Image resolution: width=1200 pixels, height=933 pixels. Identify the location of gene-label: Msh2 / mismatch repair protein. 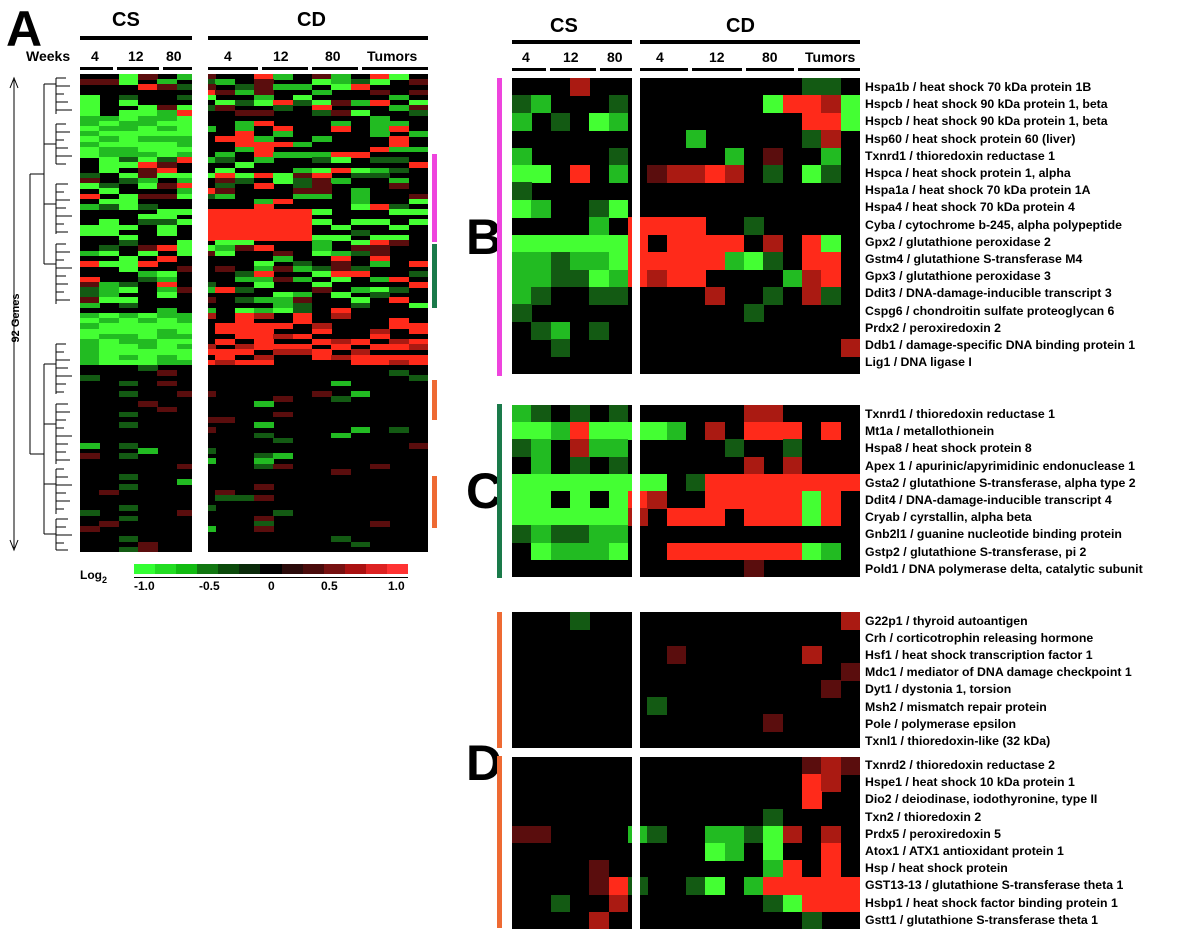
(956, 706).